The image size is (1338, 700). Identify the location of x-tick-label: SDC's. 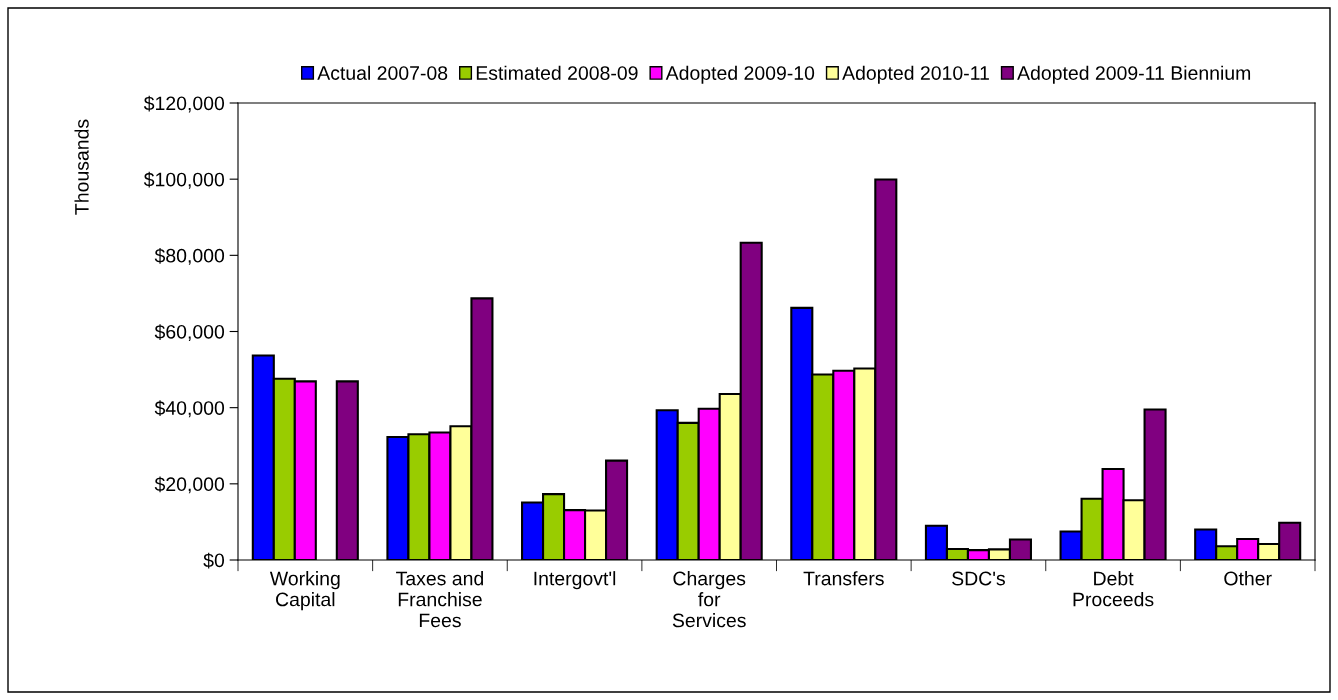
(978, 578).